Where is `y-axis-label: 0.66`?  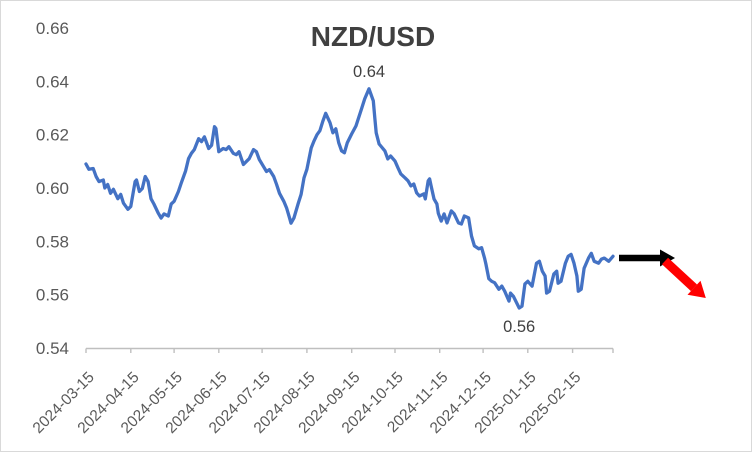 y-axis-label: 0.66 is located at coordinates (52, 28).